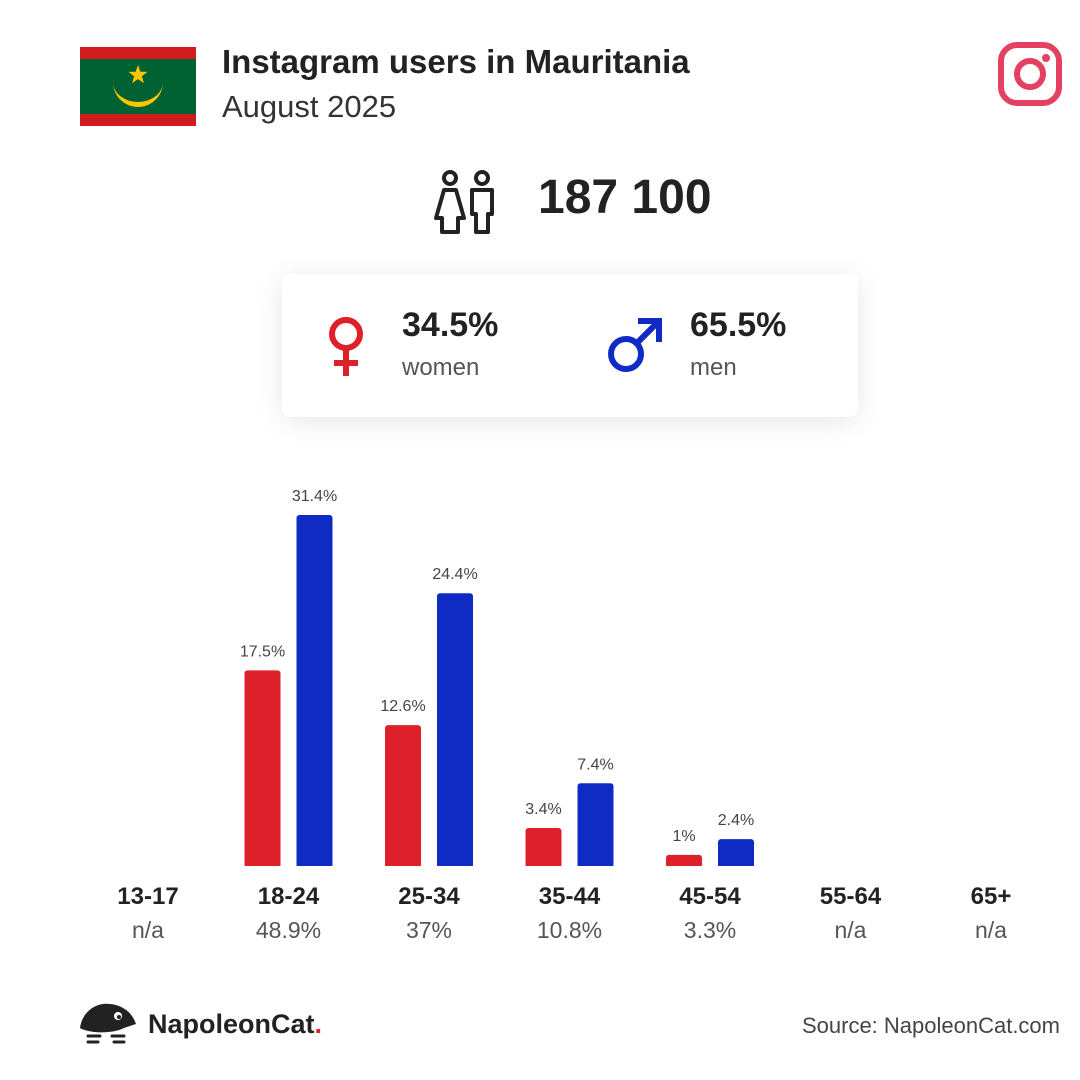  What do you see at coordinates (429, 930) in the screenshot?
I see `age-total: 37%` at bounding box center [429, 930].